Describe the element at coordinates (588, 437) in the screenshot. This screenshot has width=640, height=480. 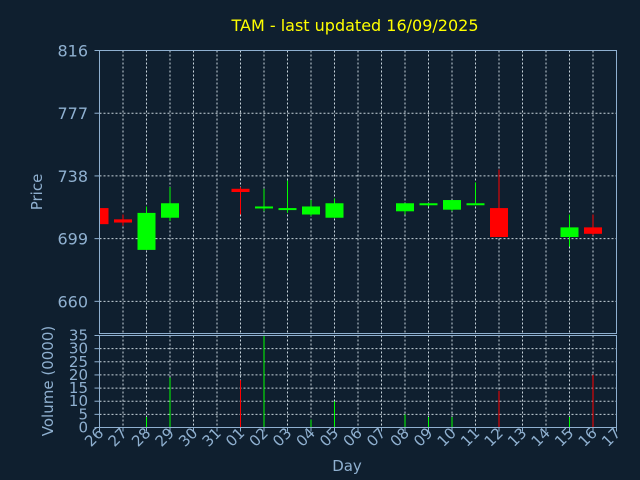
I see `x-tick-label: 16` at that location.